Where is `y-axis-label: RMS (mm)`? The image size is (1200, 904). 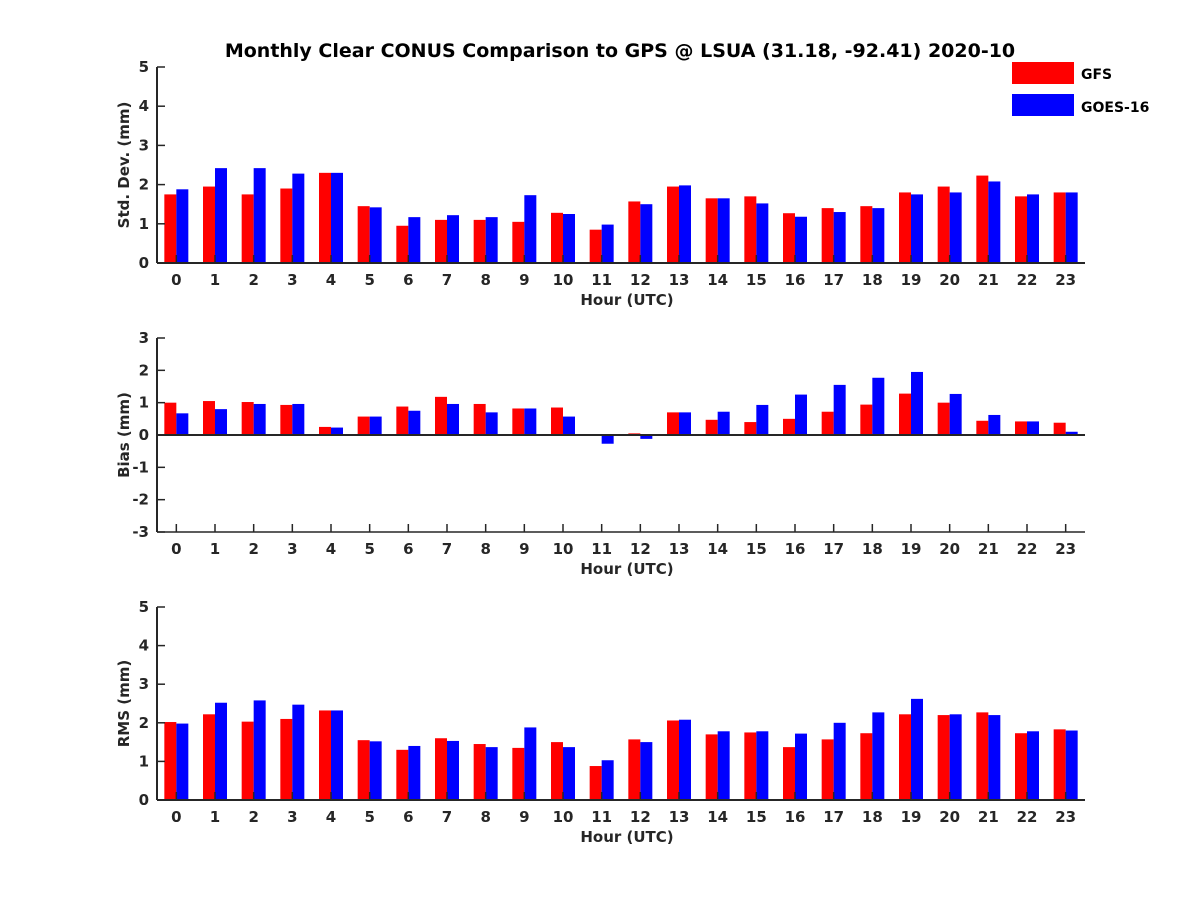
y-axis-label: RMS (mm) is located at coordinates (124, 703).